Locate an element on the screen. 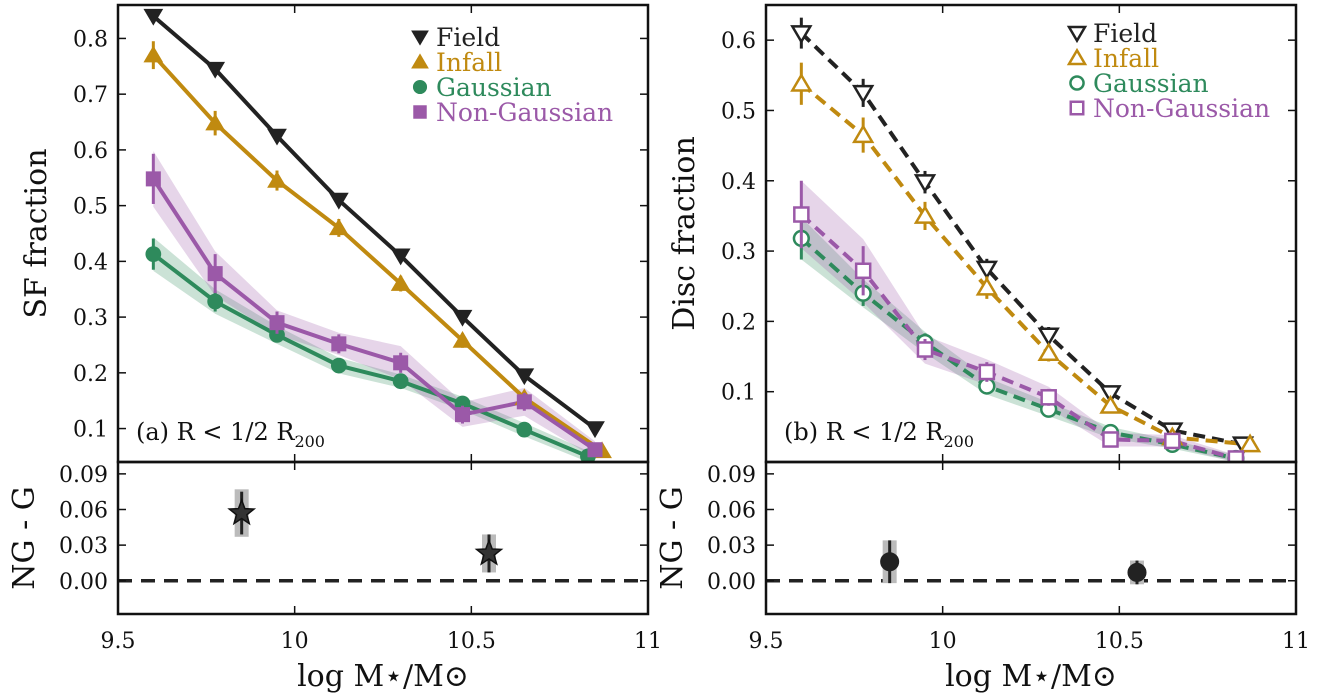 This screenshot has width=1327, height=697. plot-area is located at coordinates (1031, 562).